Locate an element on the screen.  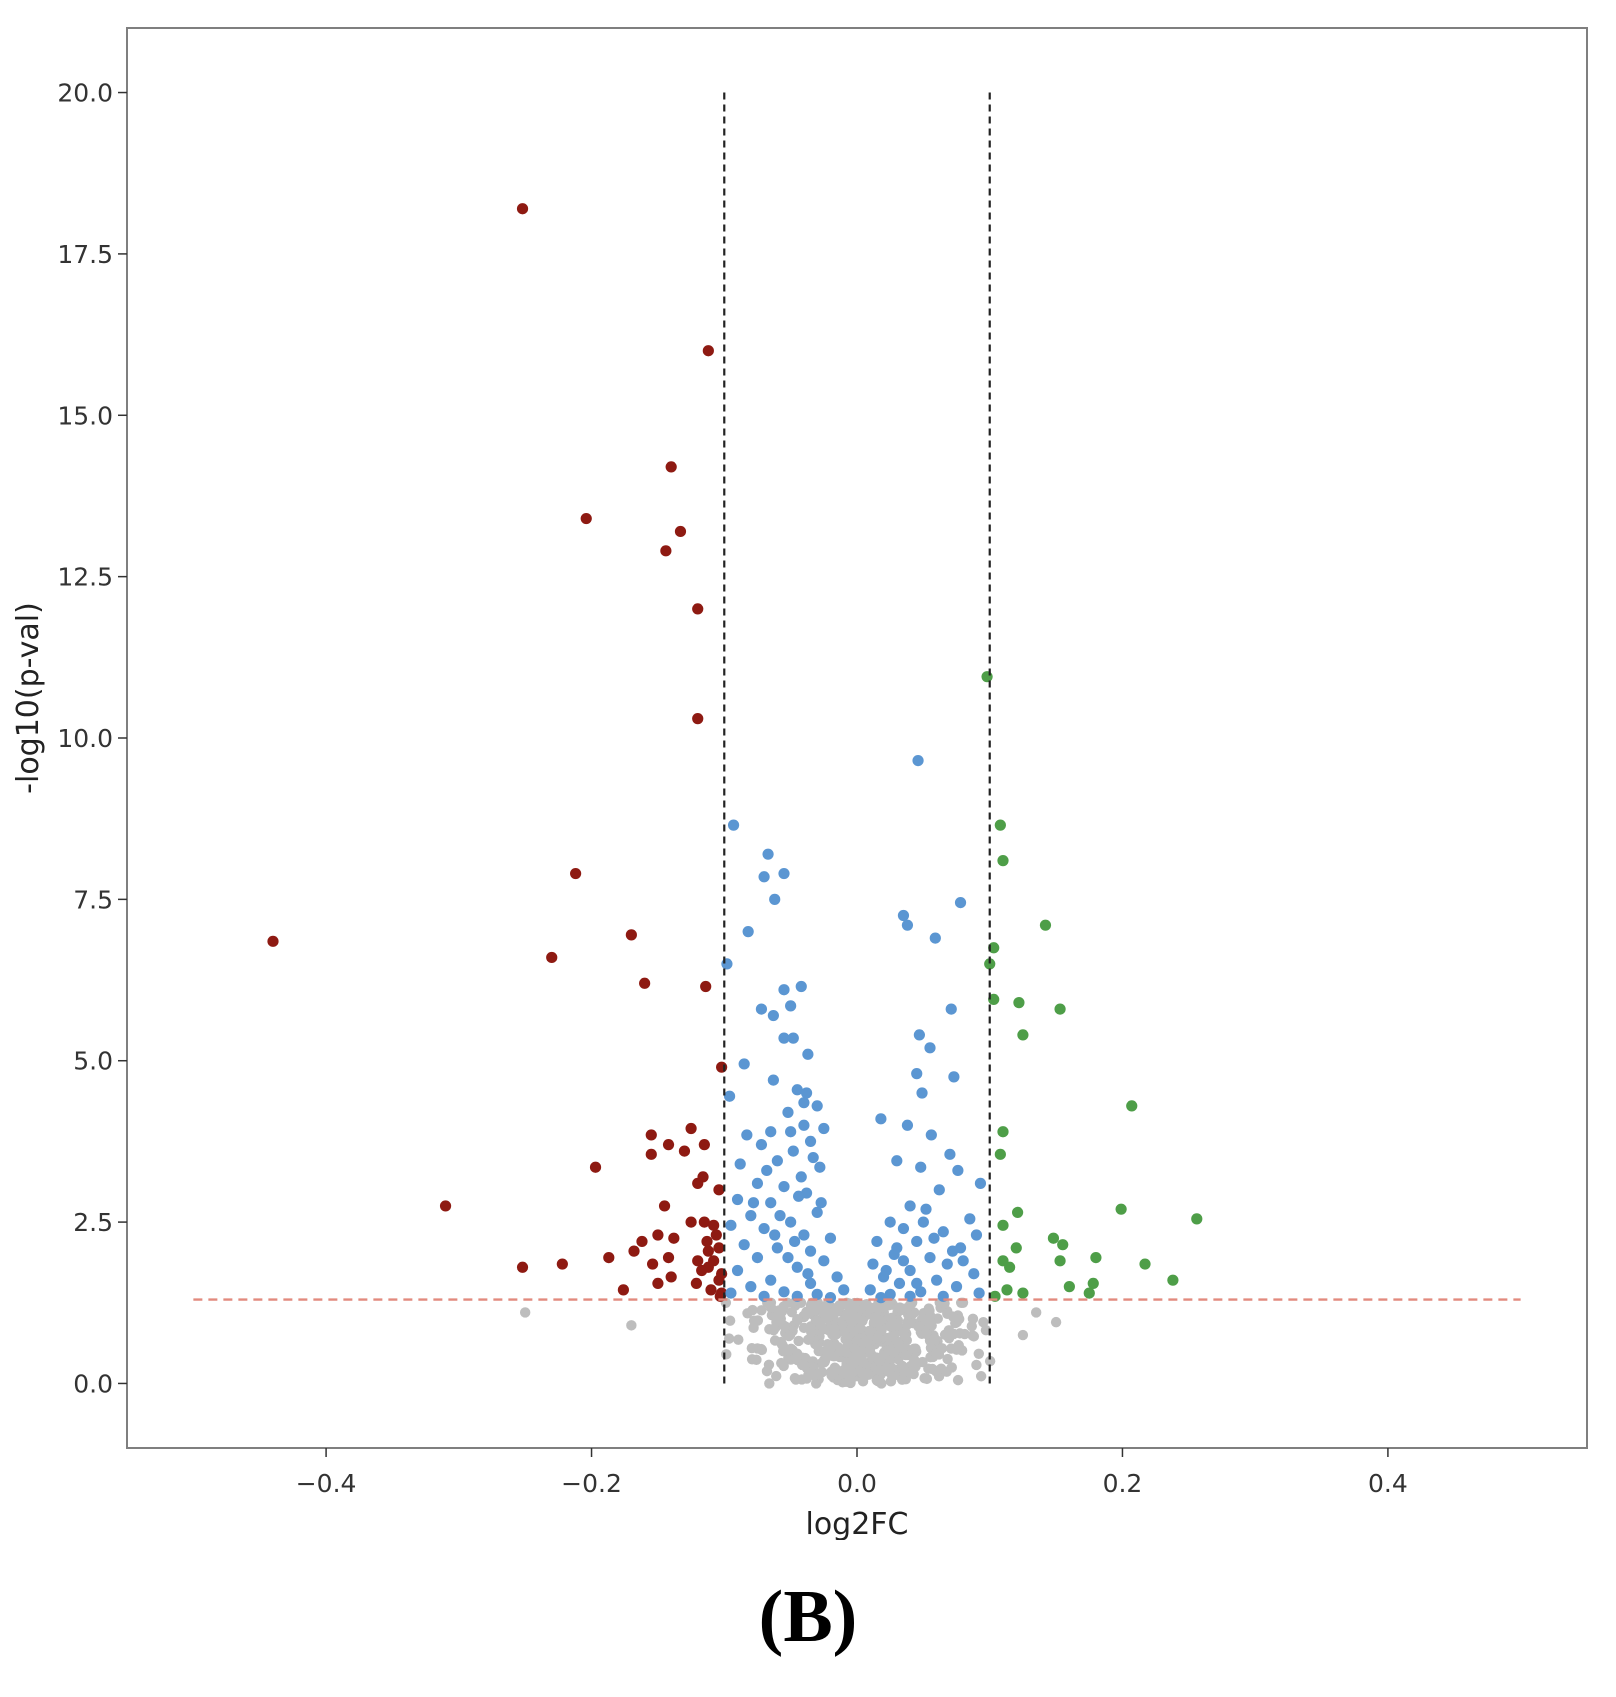
x-tick-label: −0.2 is located at coordinates (591, 1483).